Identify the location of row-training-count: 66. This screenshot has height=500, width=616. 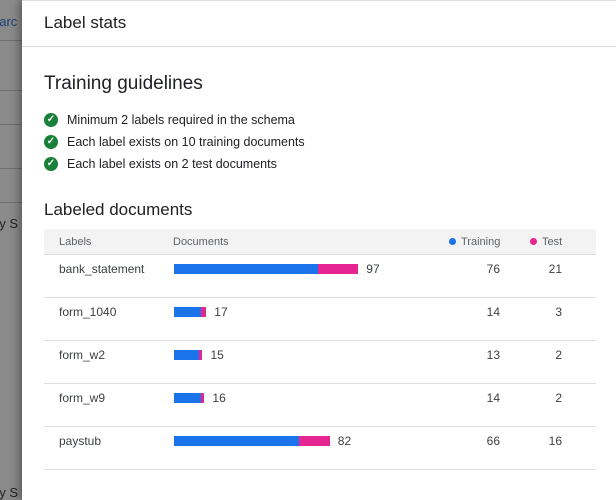
(493, 441).